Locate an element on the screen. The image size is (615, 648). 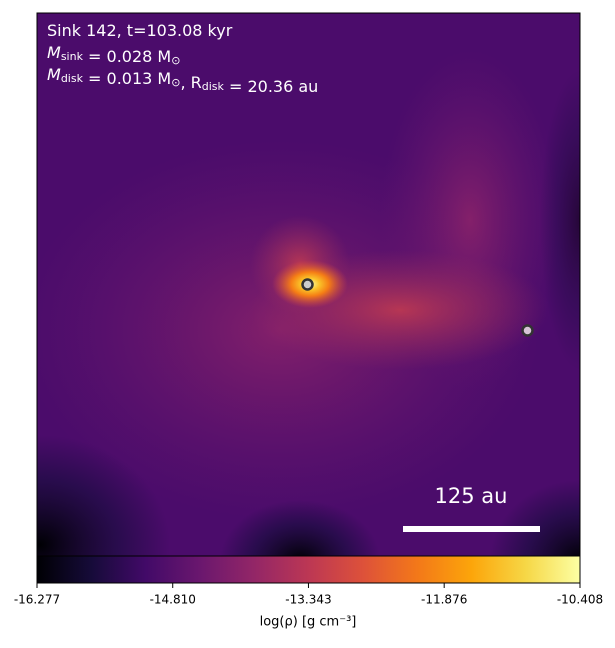
x-tick-label: -11.876 is located at coordinates (444, 600).